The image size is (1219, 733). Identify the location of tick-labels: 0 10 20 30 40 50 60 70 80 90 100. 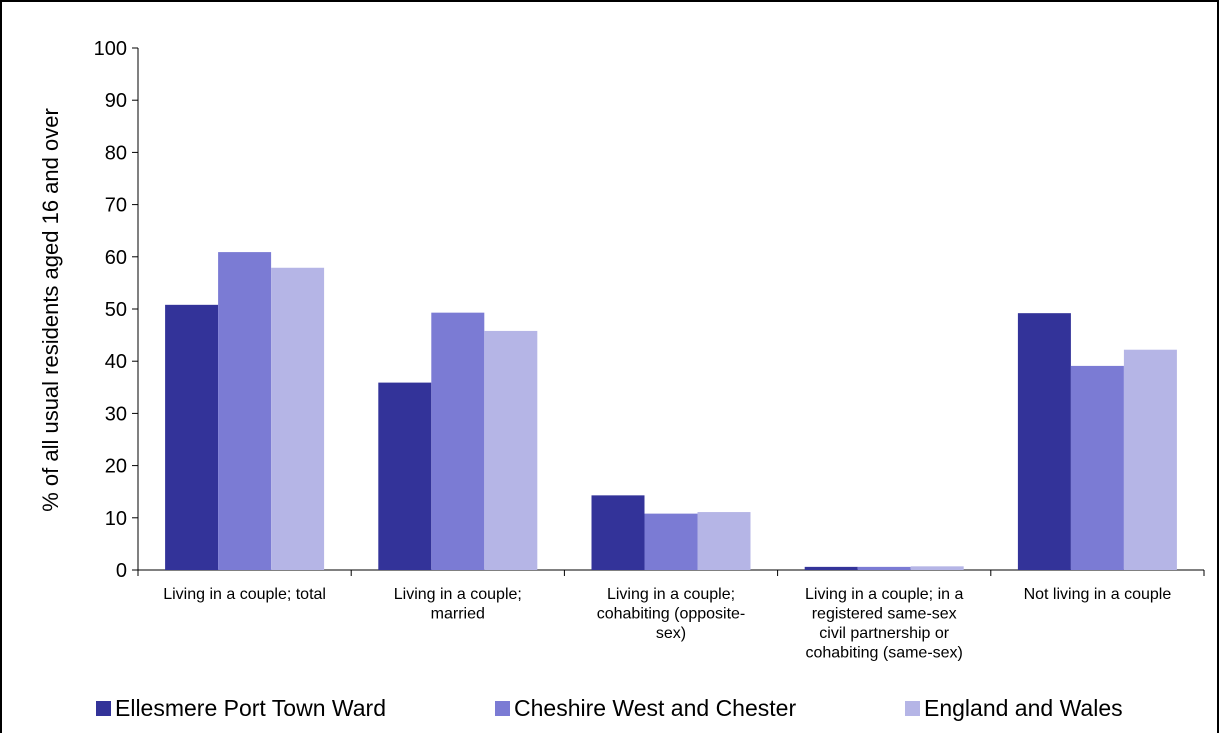
(110, 310).